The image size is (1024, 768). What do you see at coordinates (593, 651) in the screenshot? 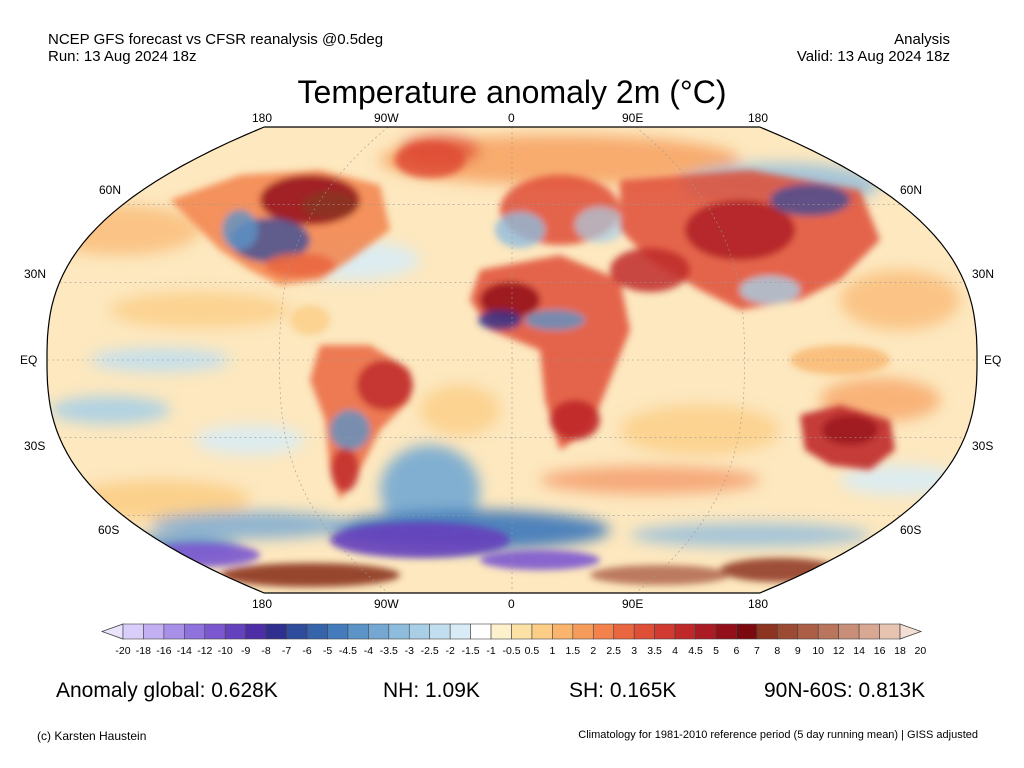
I see `colorbar-tick-label: 2` at bounding box center [593, 651].